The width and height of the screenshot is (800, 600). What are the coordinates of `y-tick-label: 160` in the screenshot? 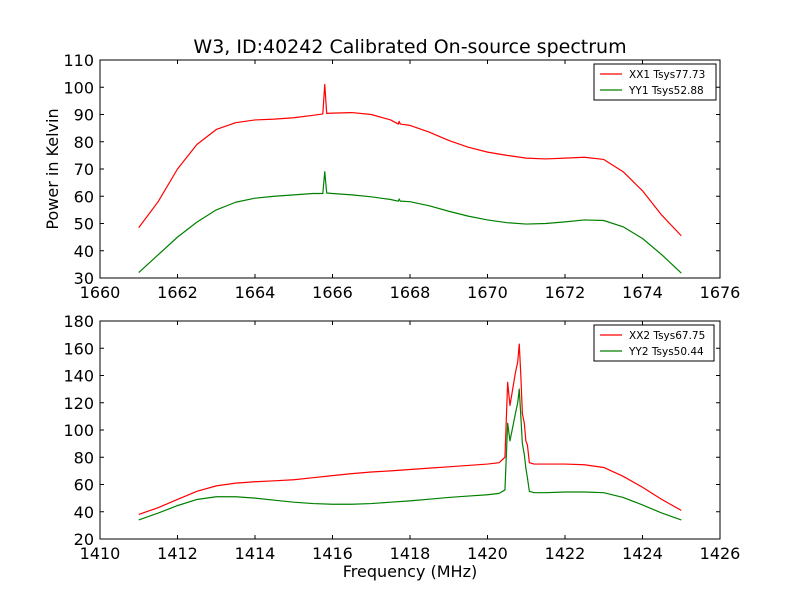 It's located at (78, 348).